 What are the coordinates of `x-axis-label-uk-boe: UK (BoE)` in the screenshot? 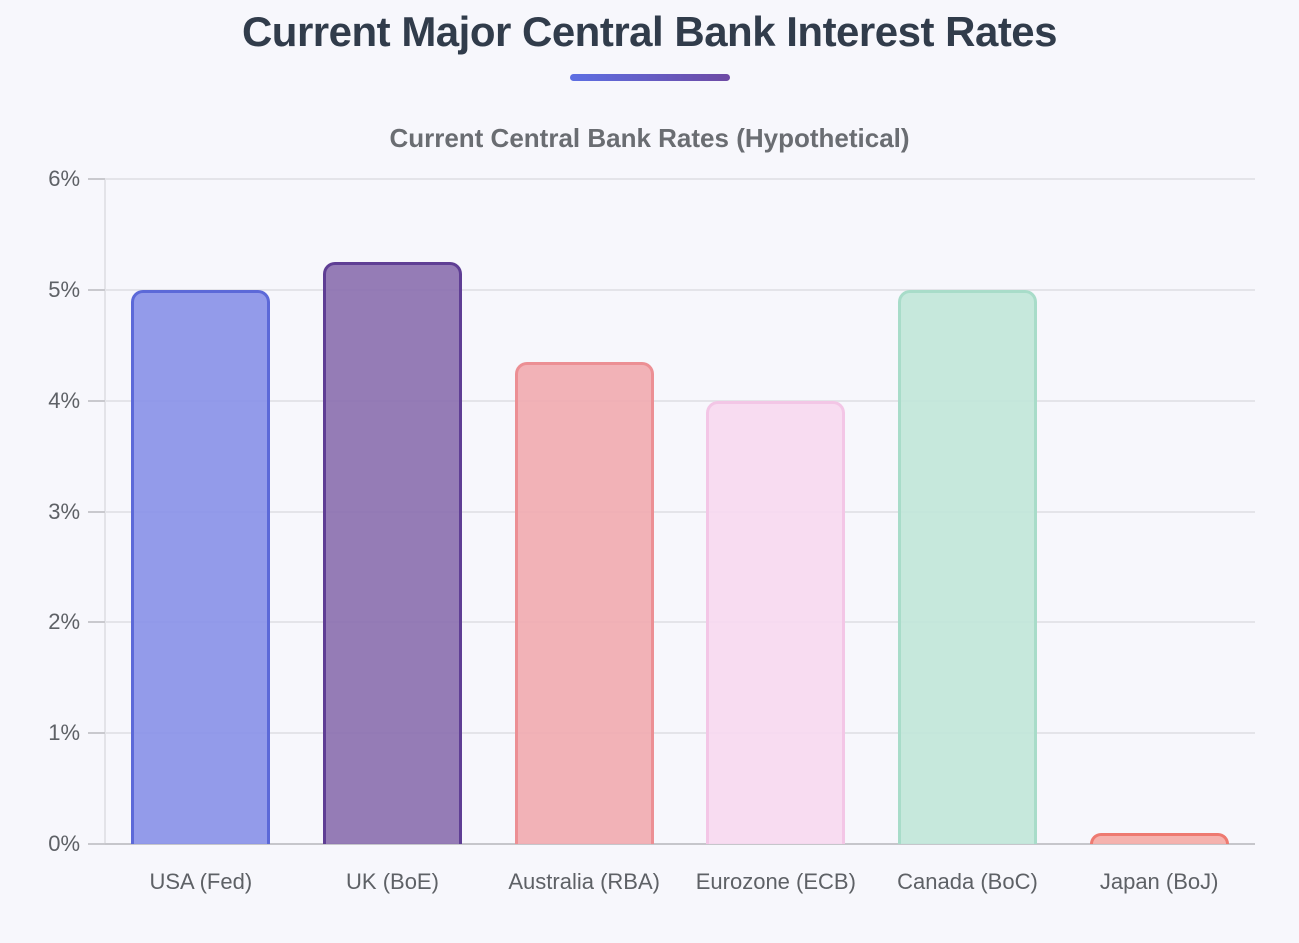 It's located at (392, 881).